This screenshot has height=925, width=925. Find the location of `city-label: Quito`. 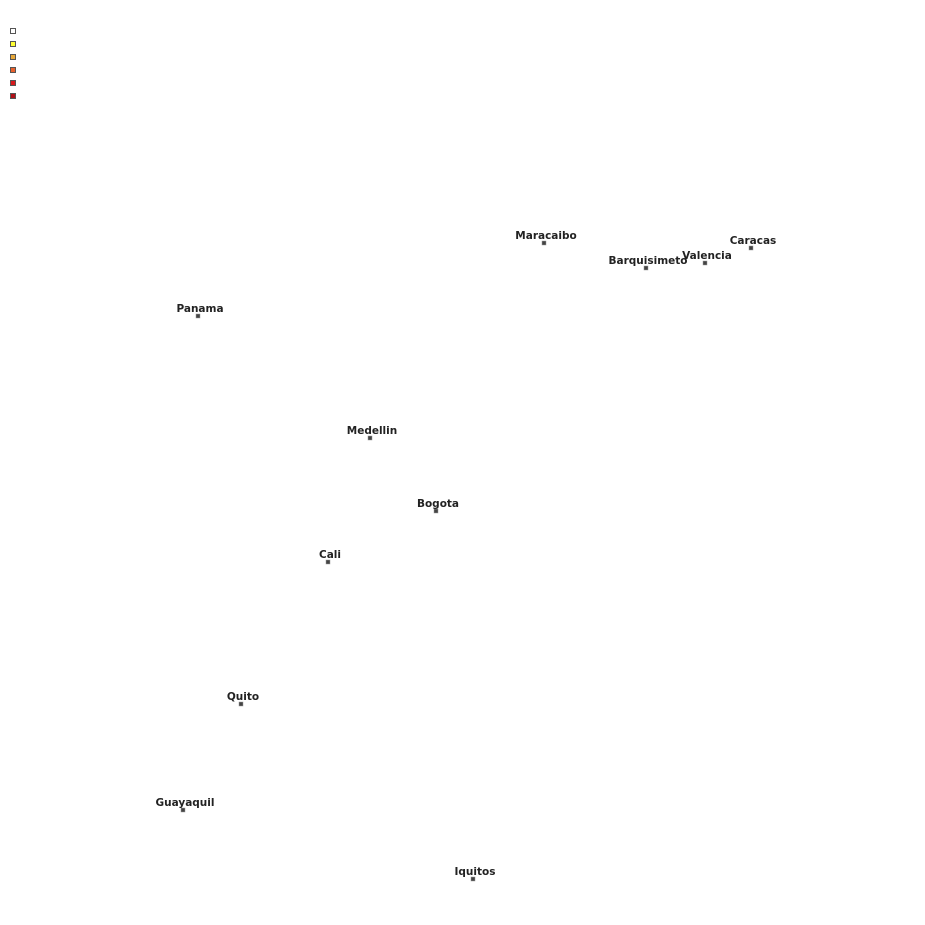

city-label: Quito is located at coordinates (243, 697).